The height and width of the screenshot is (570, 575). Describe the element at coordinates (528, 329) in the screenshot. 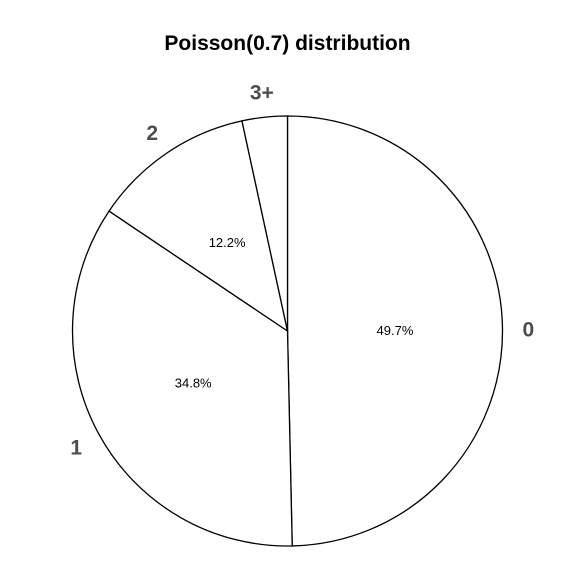

I see `category-label: 0` at that location.